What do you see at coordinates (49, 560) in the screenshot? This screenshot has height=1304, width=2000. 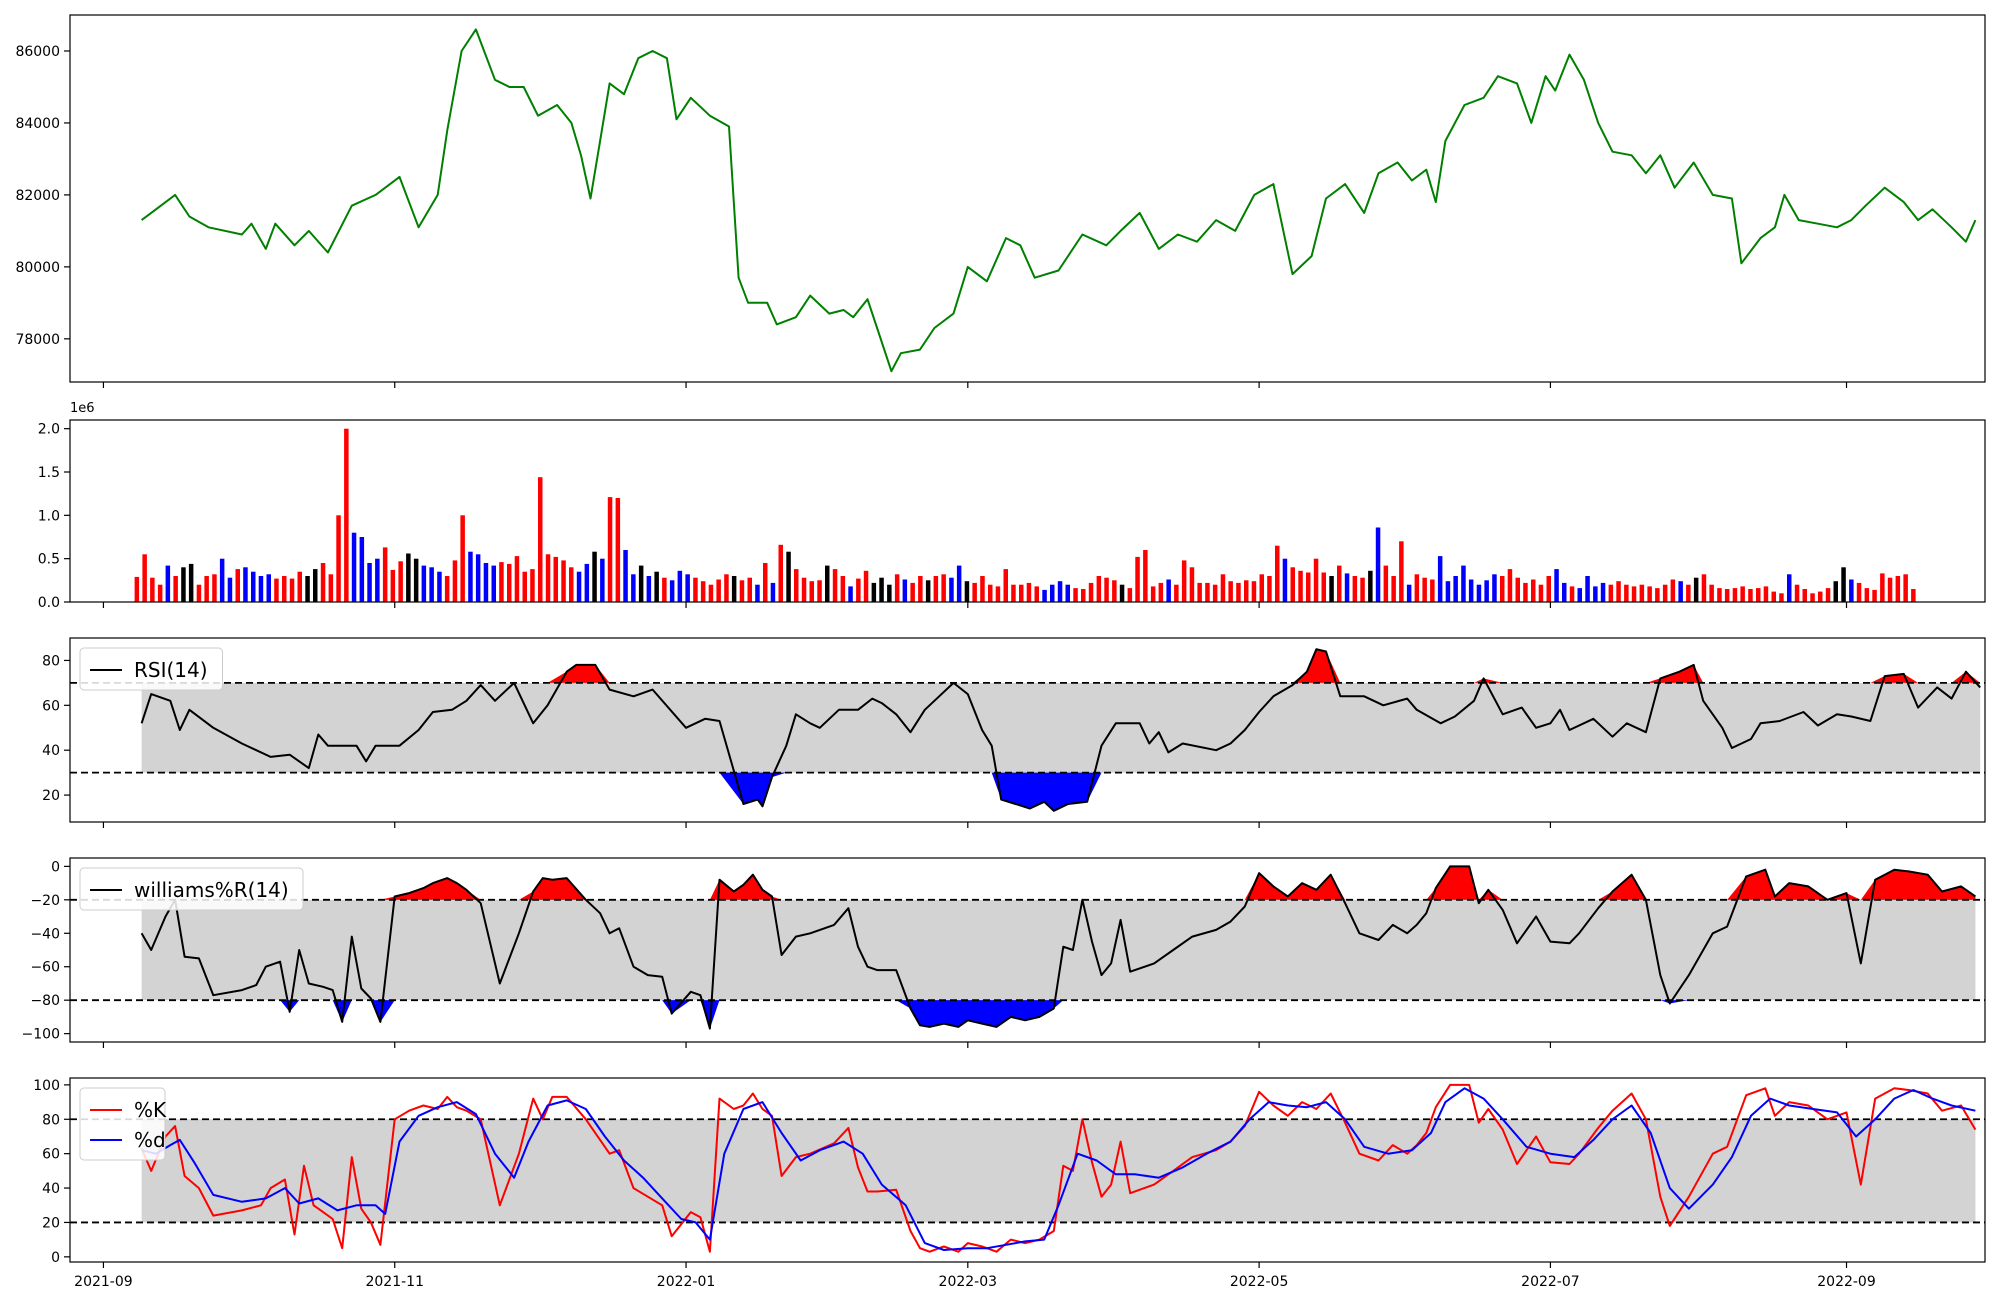 I see `volume-ytick-label: 0.5` at bounding box center [49, 560].